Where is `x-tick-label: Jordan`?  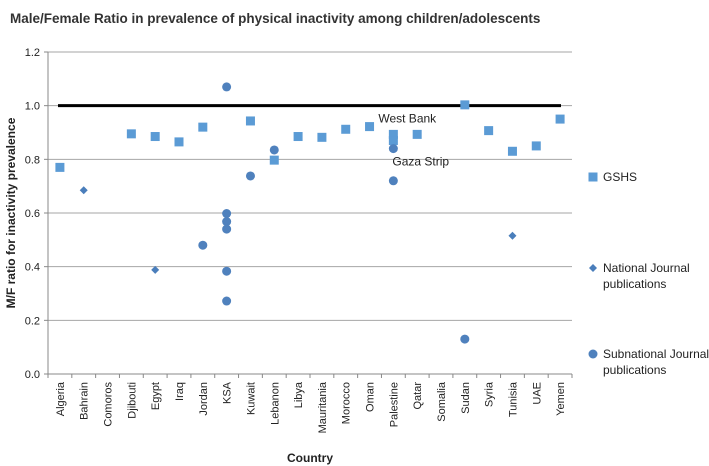
x-tick-label: Jordan is located at coordinates (204, 399).